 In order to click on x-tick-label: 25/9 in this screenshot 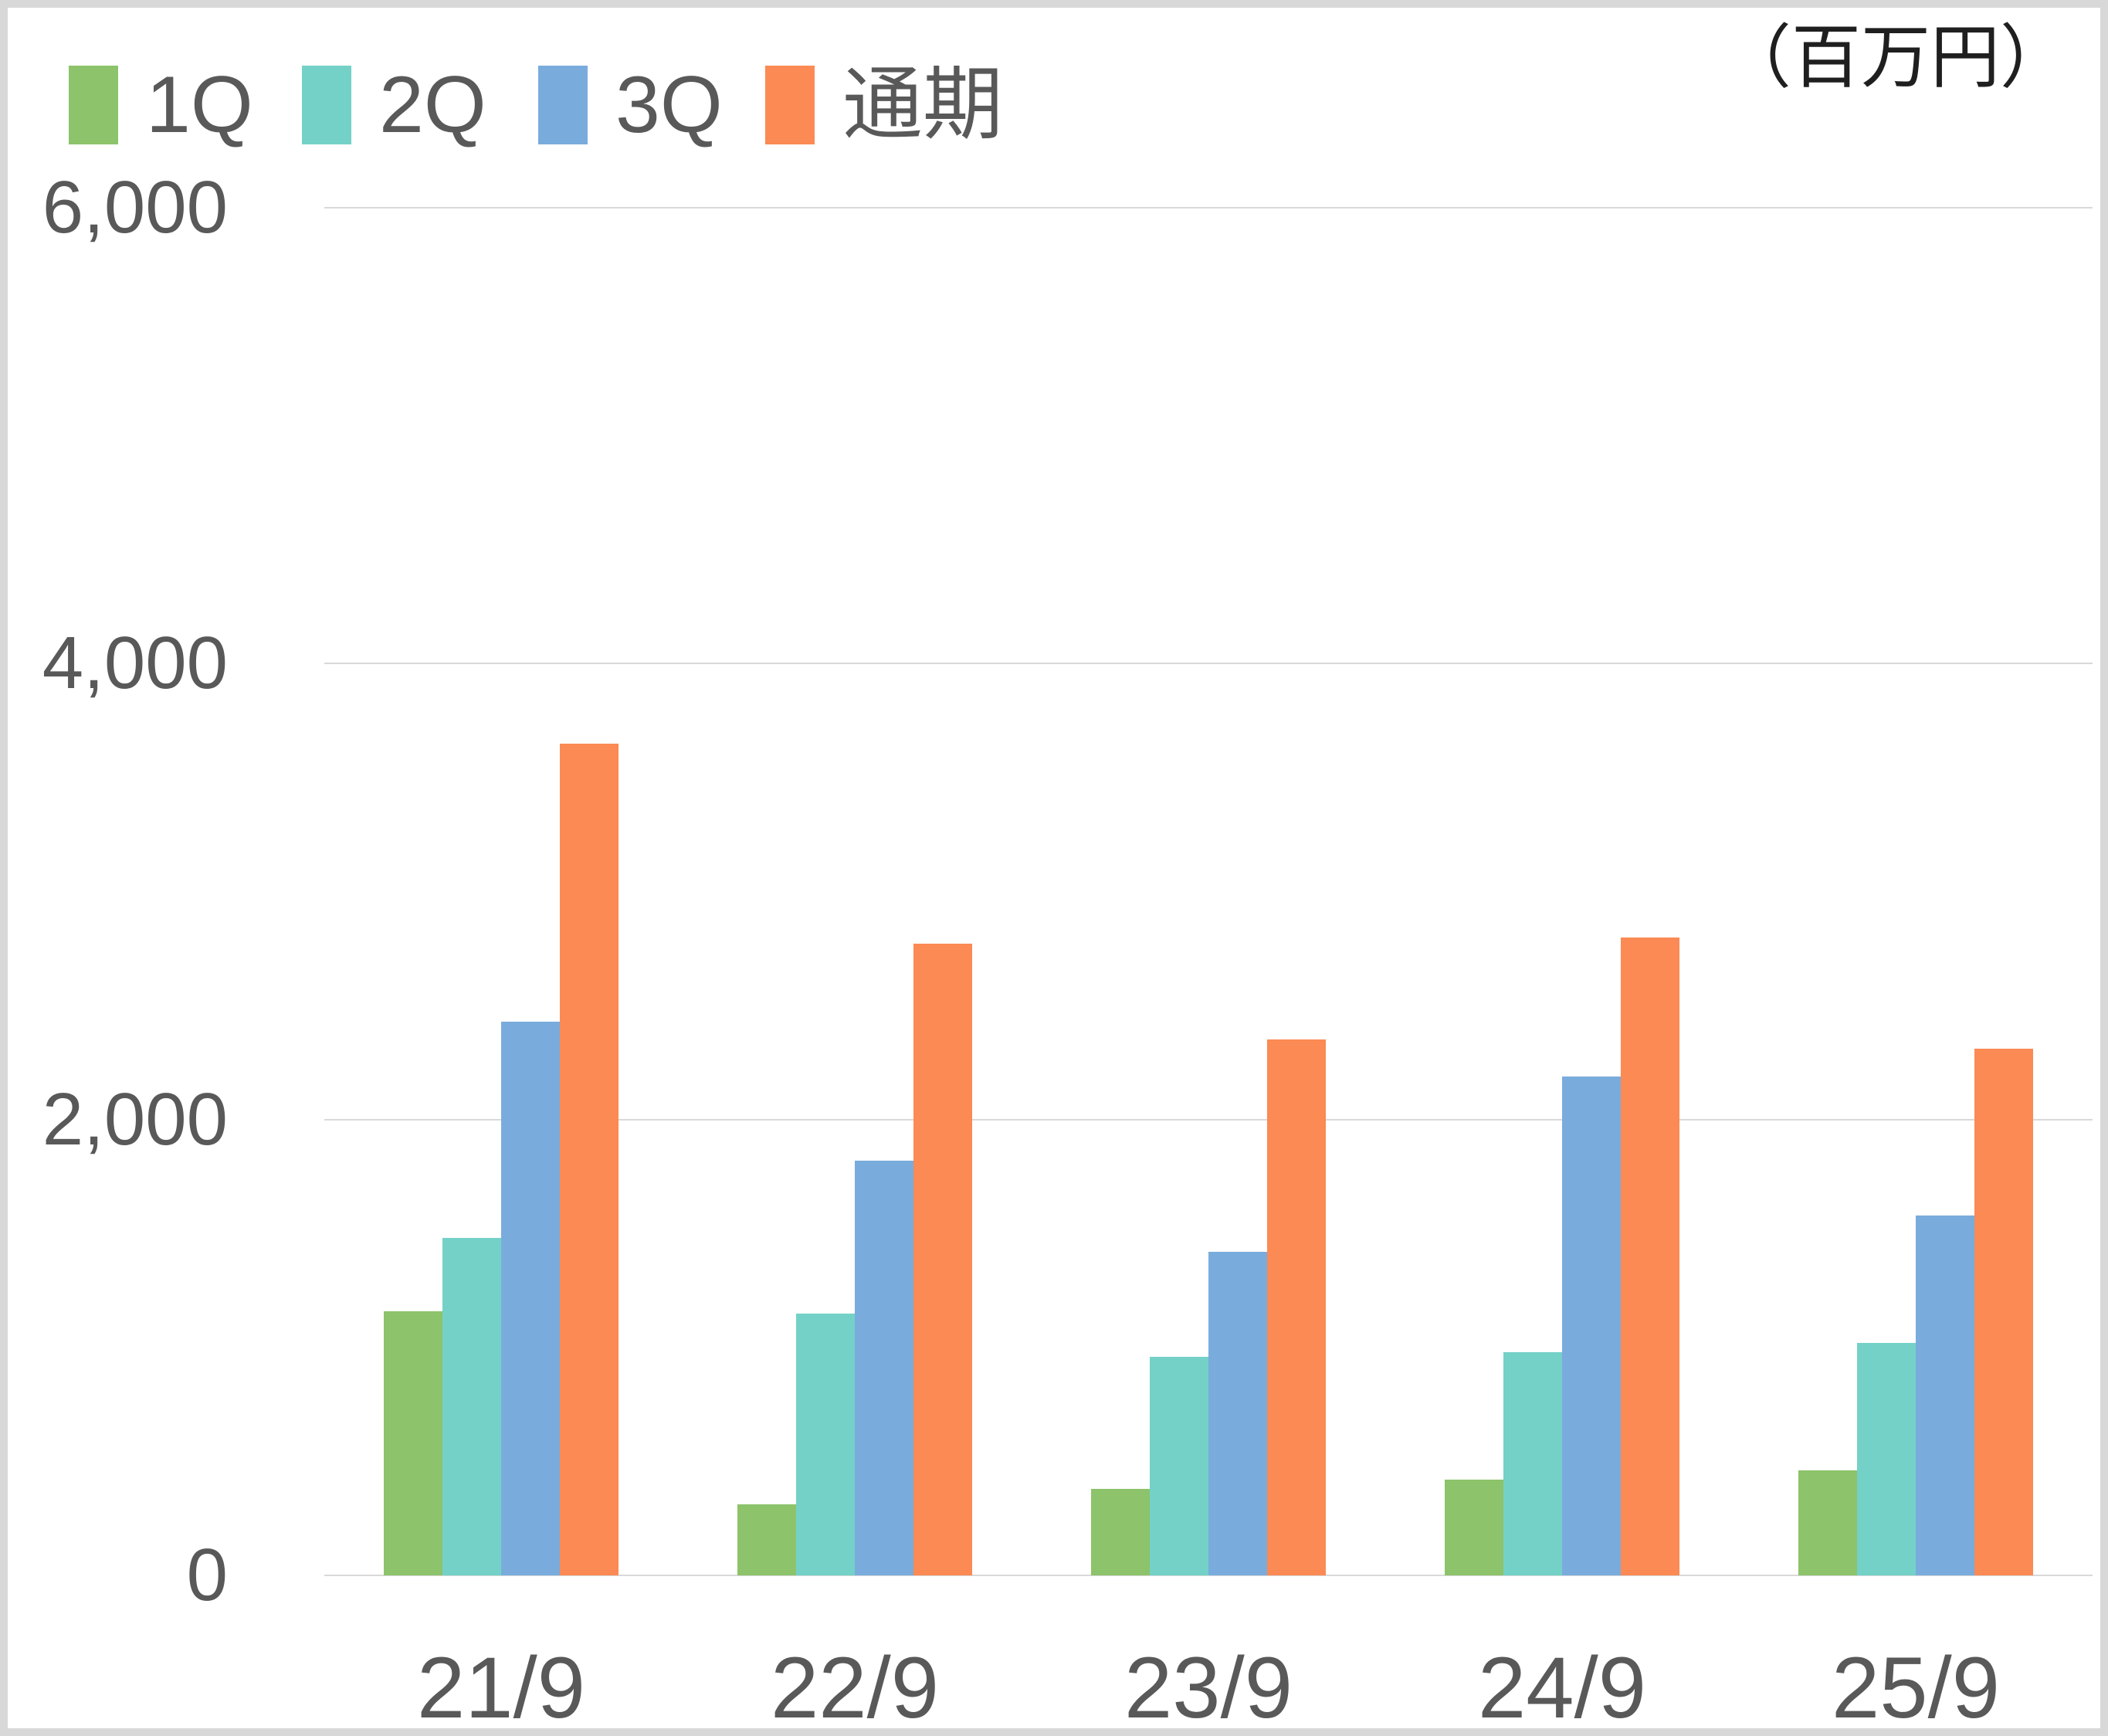, I will do `click(1916, 1687)`.